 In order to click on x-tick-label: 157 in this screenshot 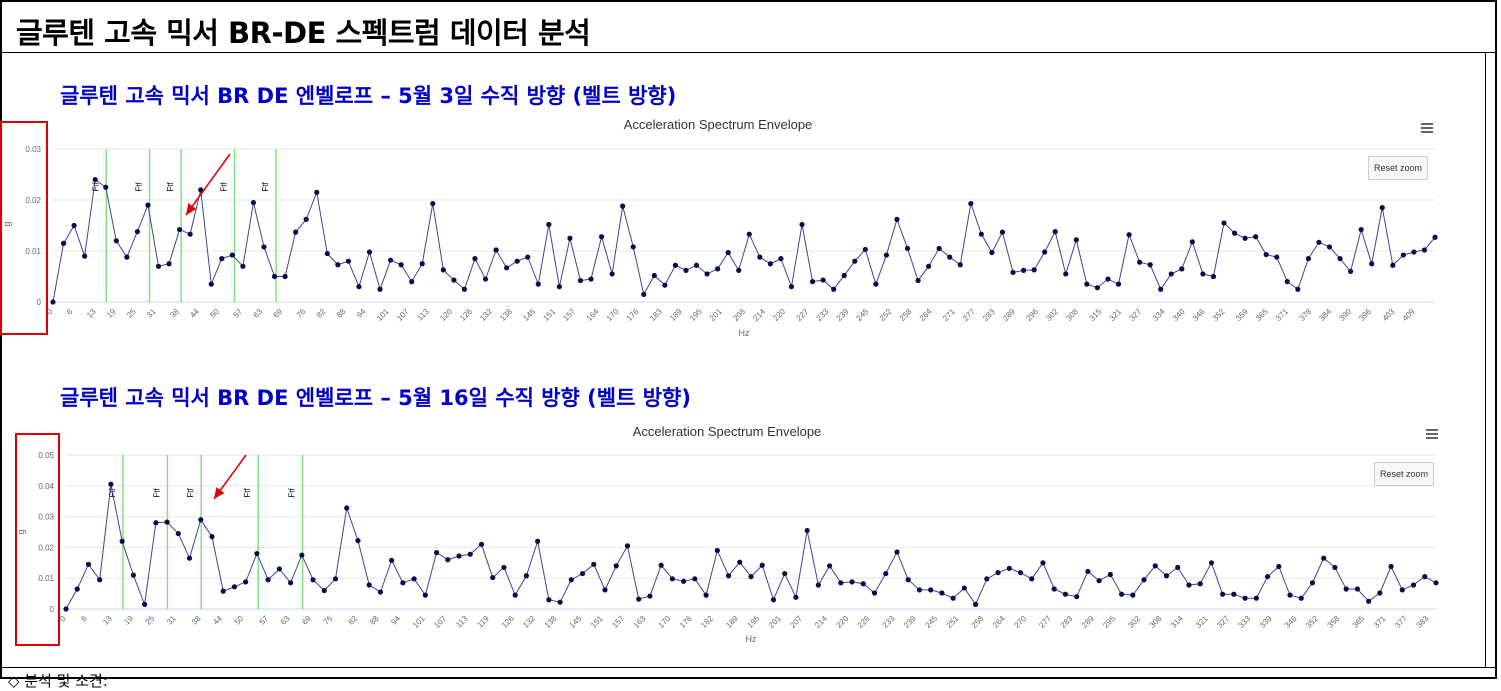, I will do `click(569, 315)`.